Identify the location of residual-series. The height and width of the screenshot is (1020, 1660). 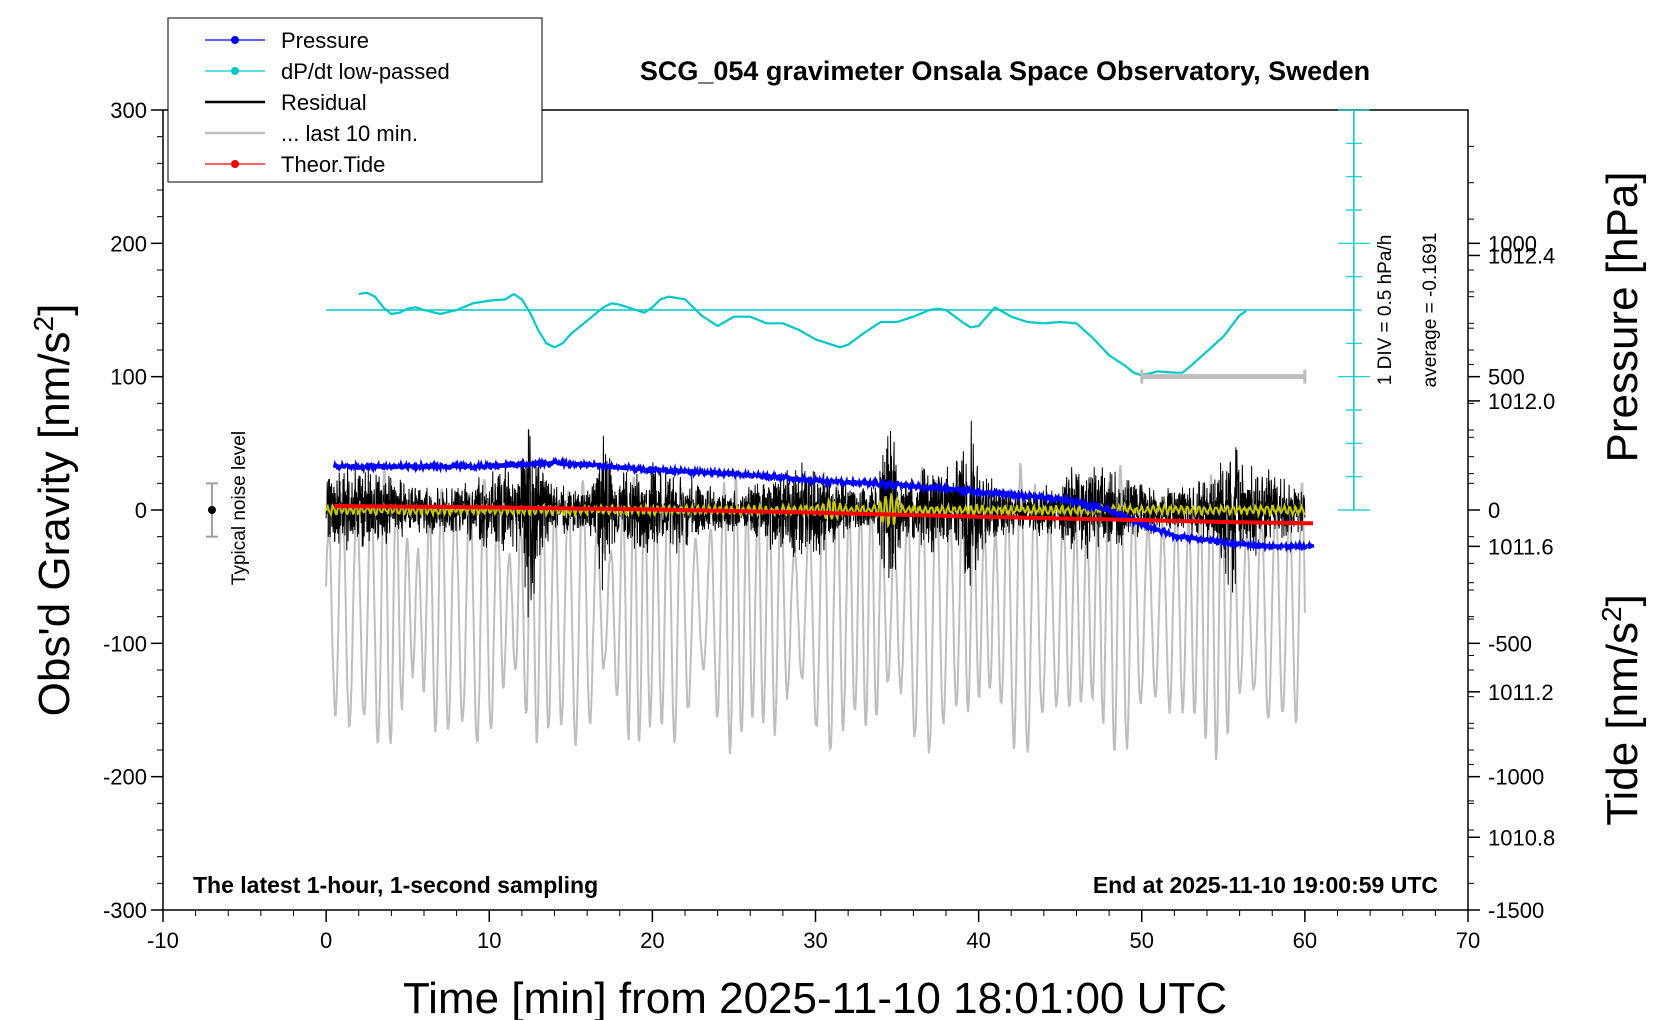
(815, 519).